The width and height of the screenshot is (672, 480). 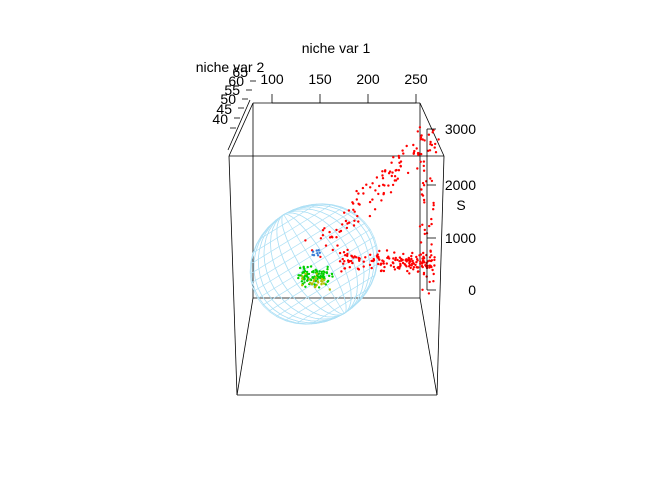 I want to click on z-axis: 0 1000 2000 3000, so click(x=451, y=209).